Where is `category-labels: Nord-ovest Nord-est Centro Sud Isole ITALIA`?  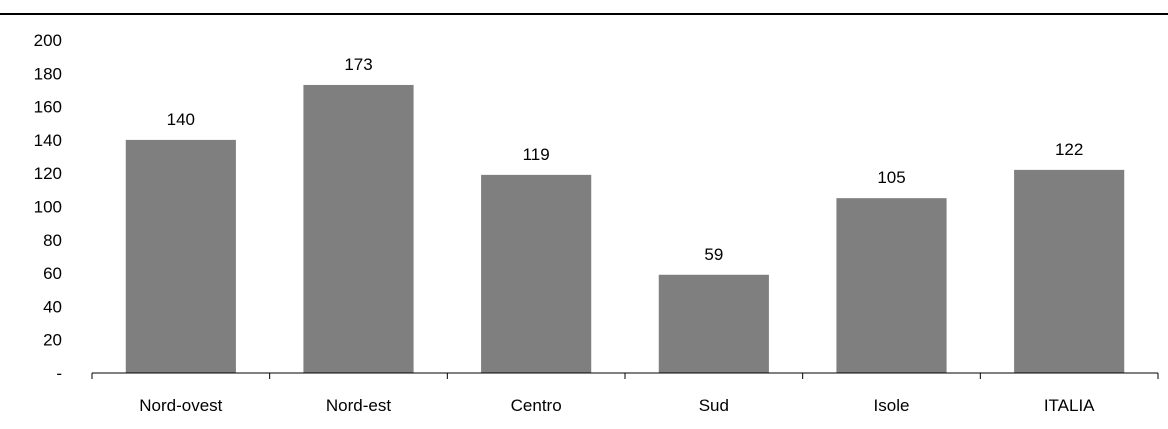 category-labels: Nord-ovest Nord-est Centro Sud Isole ITALIA is located at coordinates (617, 405).